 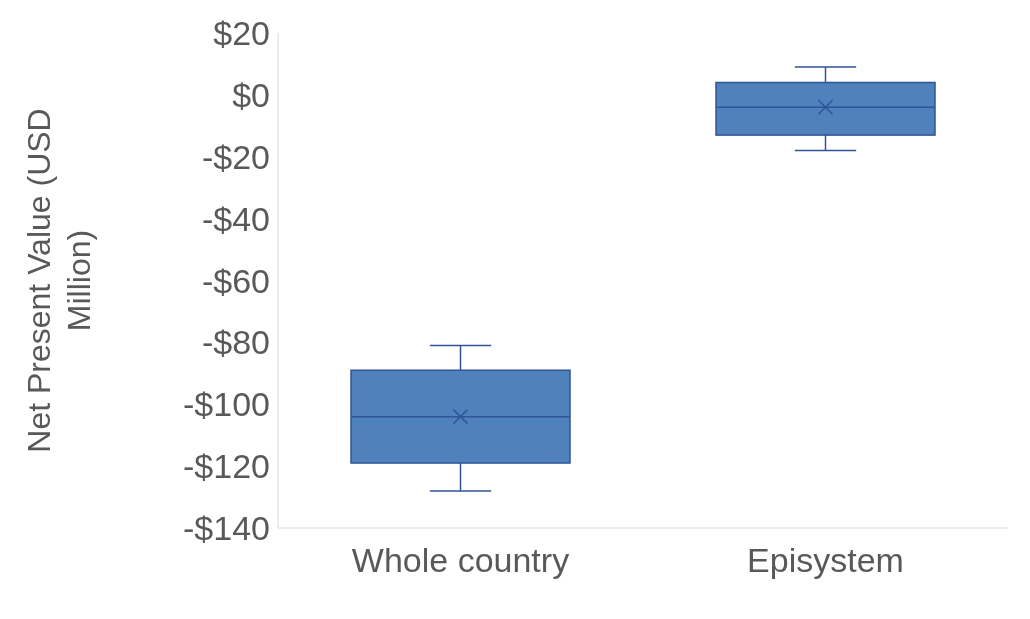 What do you see at coordinates (59, 280) in the screenshot?
I see `y-axis-title: Net Present Value (USD Million)` at bounding box center [59, 280].